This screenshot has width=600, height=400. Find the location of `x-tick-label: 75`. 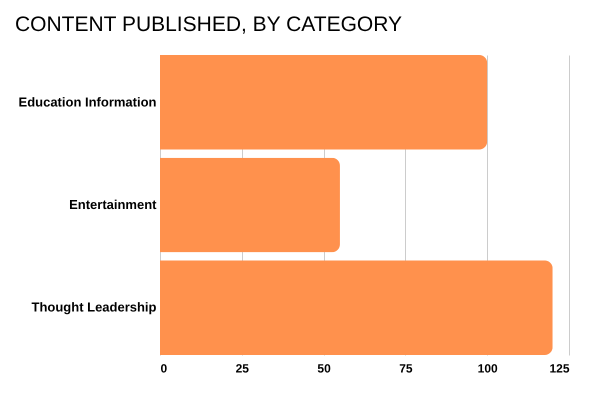

x-tick-label: 75 is located at coordinates (406, 369).